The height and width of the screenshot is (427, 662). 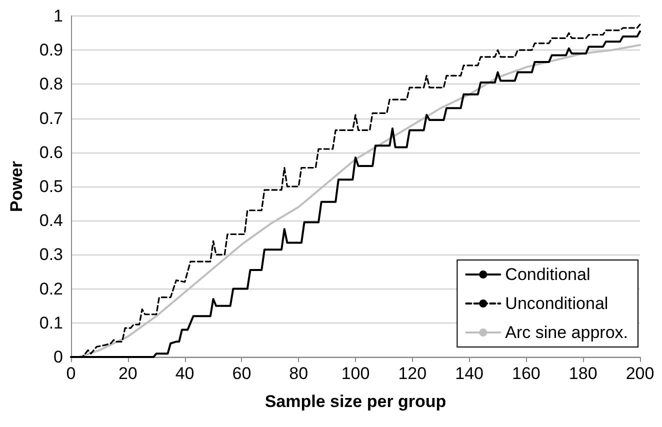 What do you see at coordinates (583, 373) in the screenshot?
I see `x-tick-label: 180` at bounding box center [583, 373].